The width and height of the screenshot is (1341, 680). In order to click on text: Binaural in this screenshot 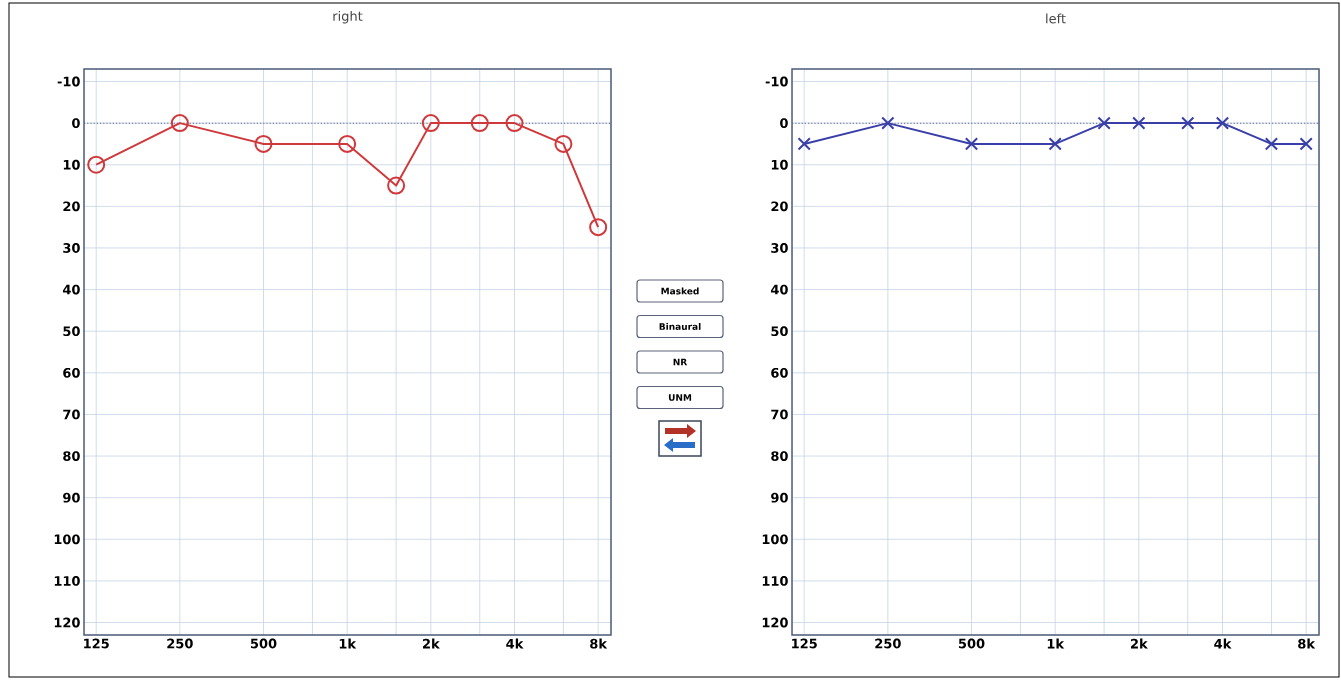, I will do `click(680, 326)`.